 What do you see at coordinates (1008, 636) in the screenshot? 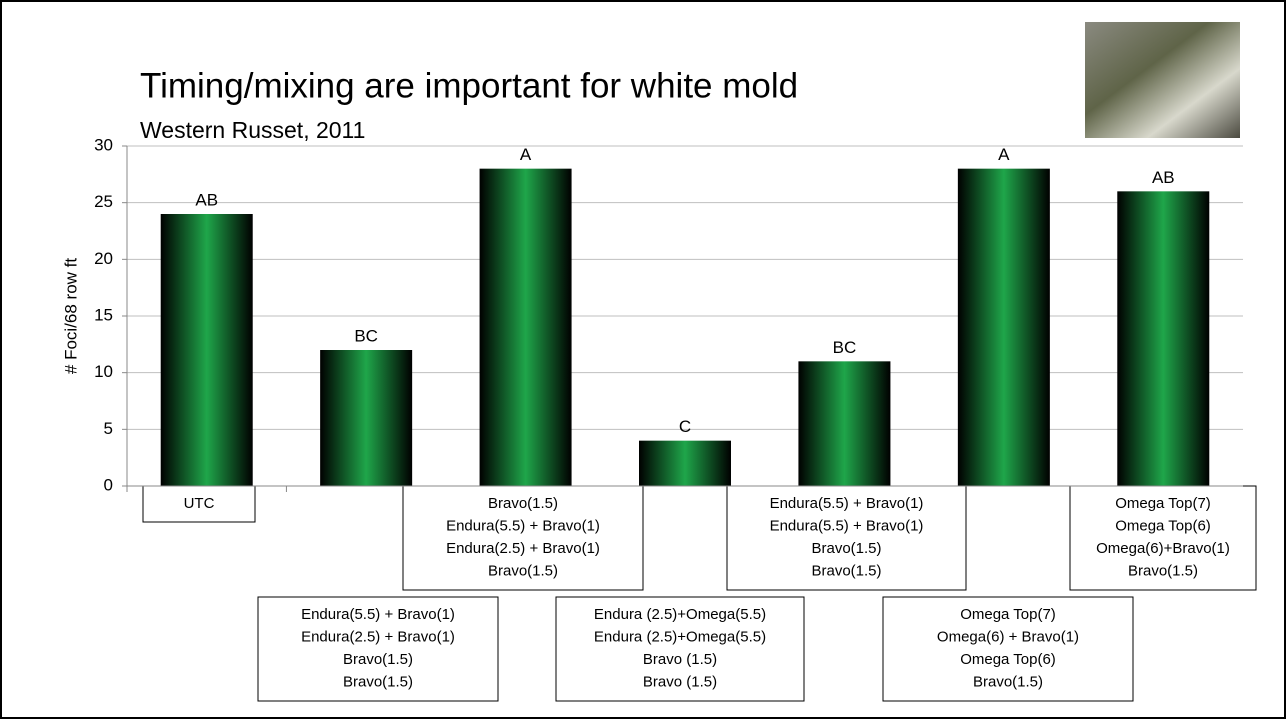
I see `x-tick-label: Omega(6) + Bravo(1)` at bounding box center [1008, 636].